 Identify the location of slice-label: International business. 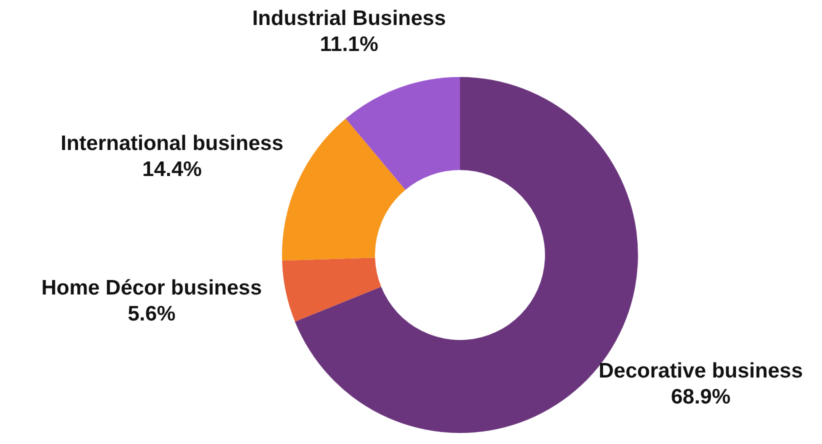
(172, 143).